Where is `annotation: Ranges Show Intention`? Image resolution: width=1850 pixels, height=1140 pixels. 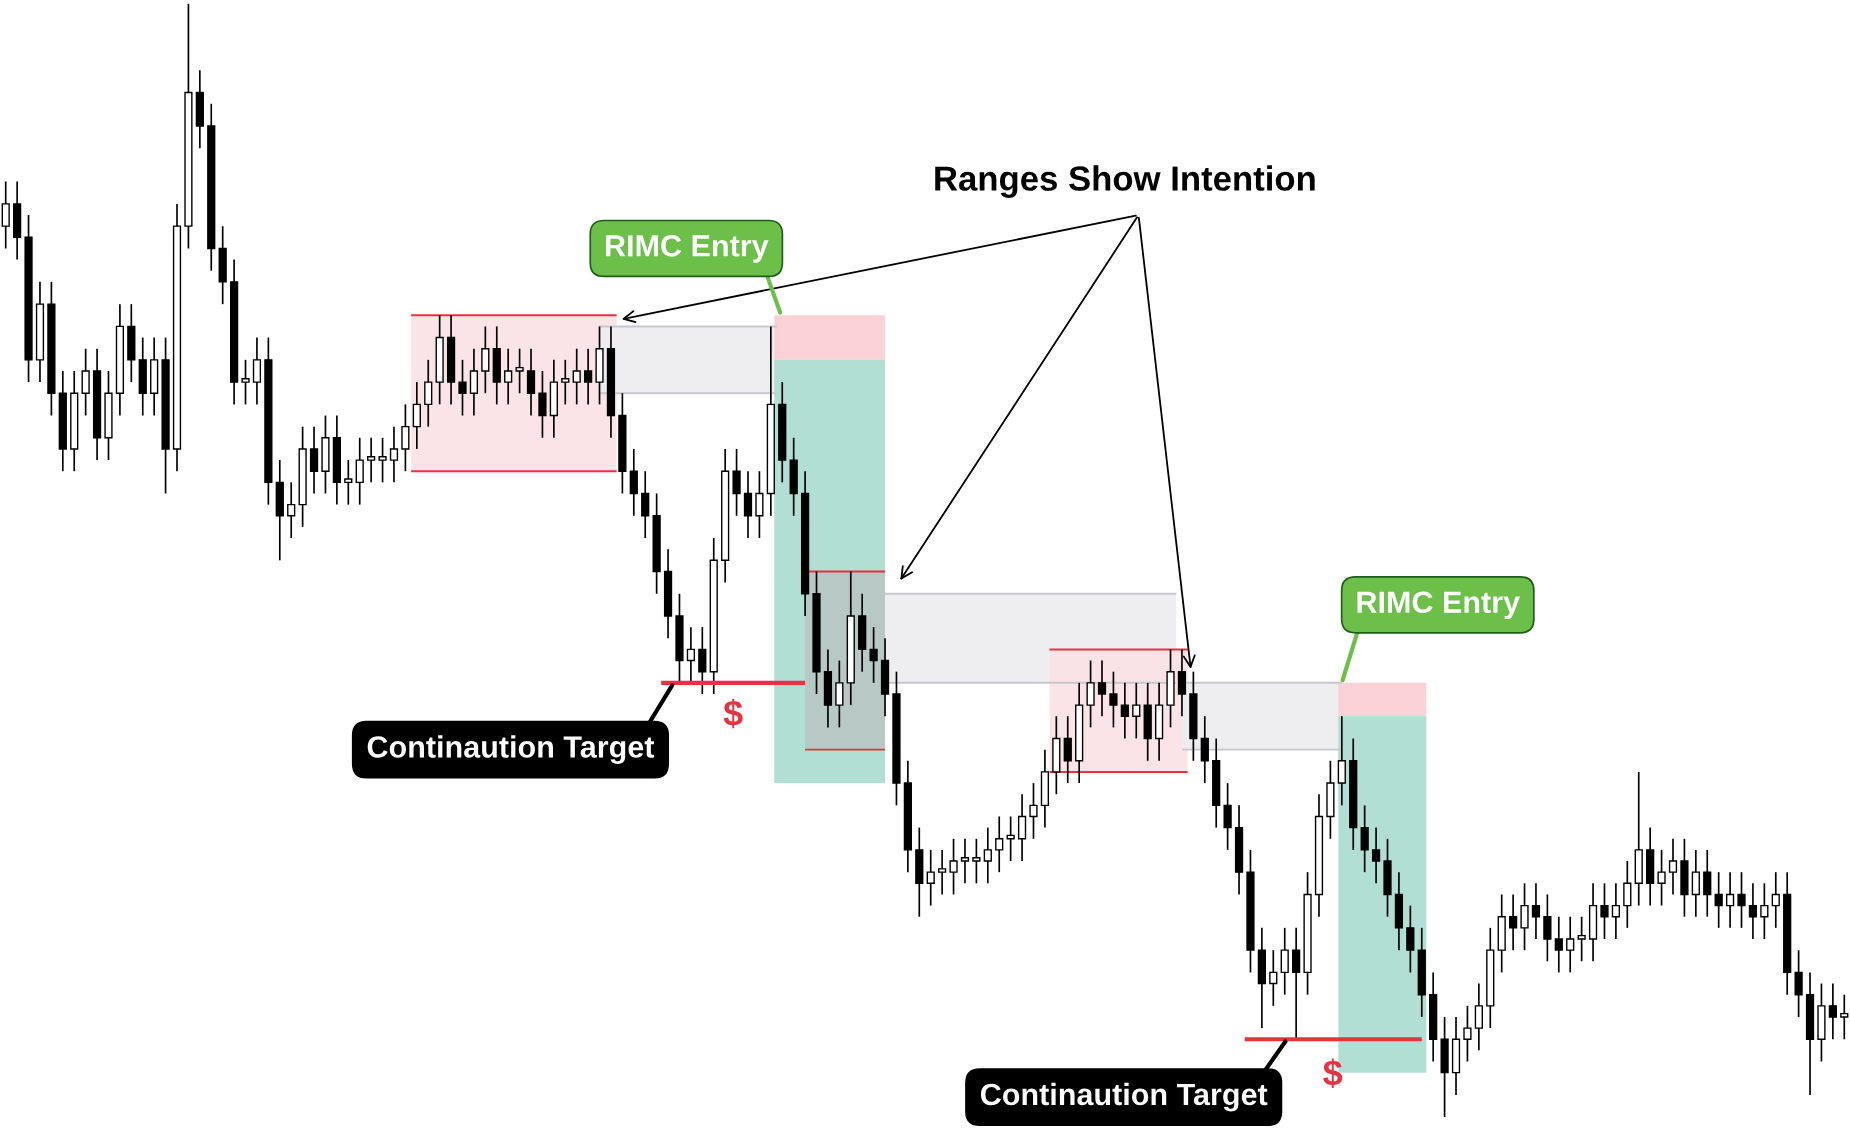
annotation: Ranges Show Intention is located at coordinates (1125, 181).